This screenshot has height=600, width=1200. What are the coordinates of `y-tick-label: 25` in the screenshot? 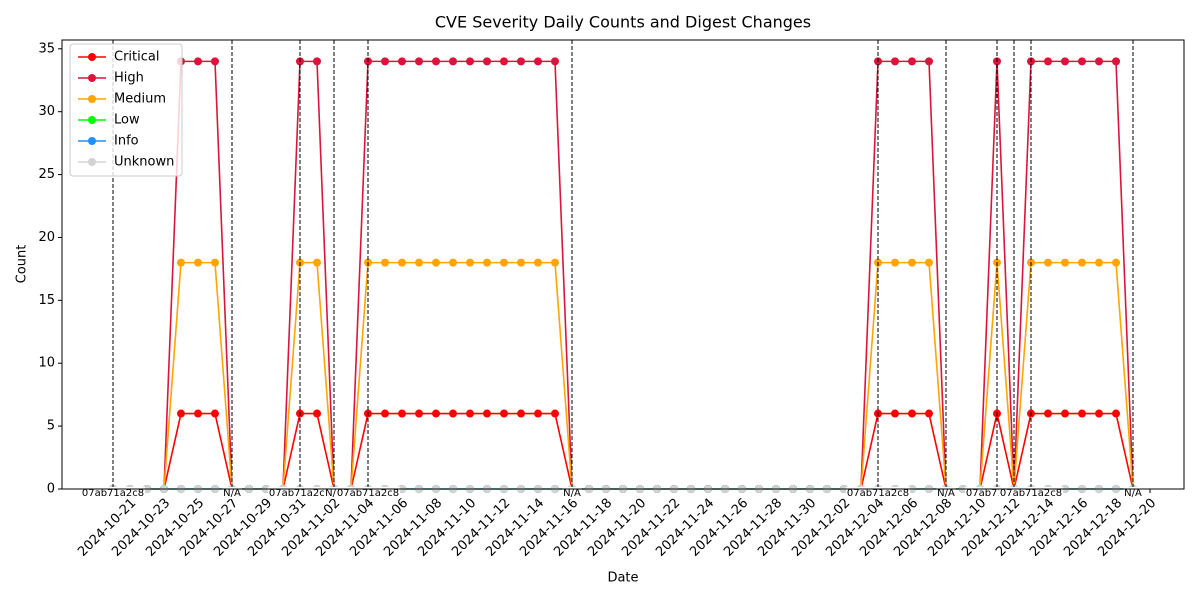 It's located at (46, 174).